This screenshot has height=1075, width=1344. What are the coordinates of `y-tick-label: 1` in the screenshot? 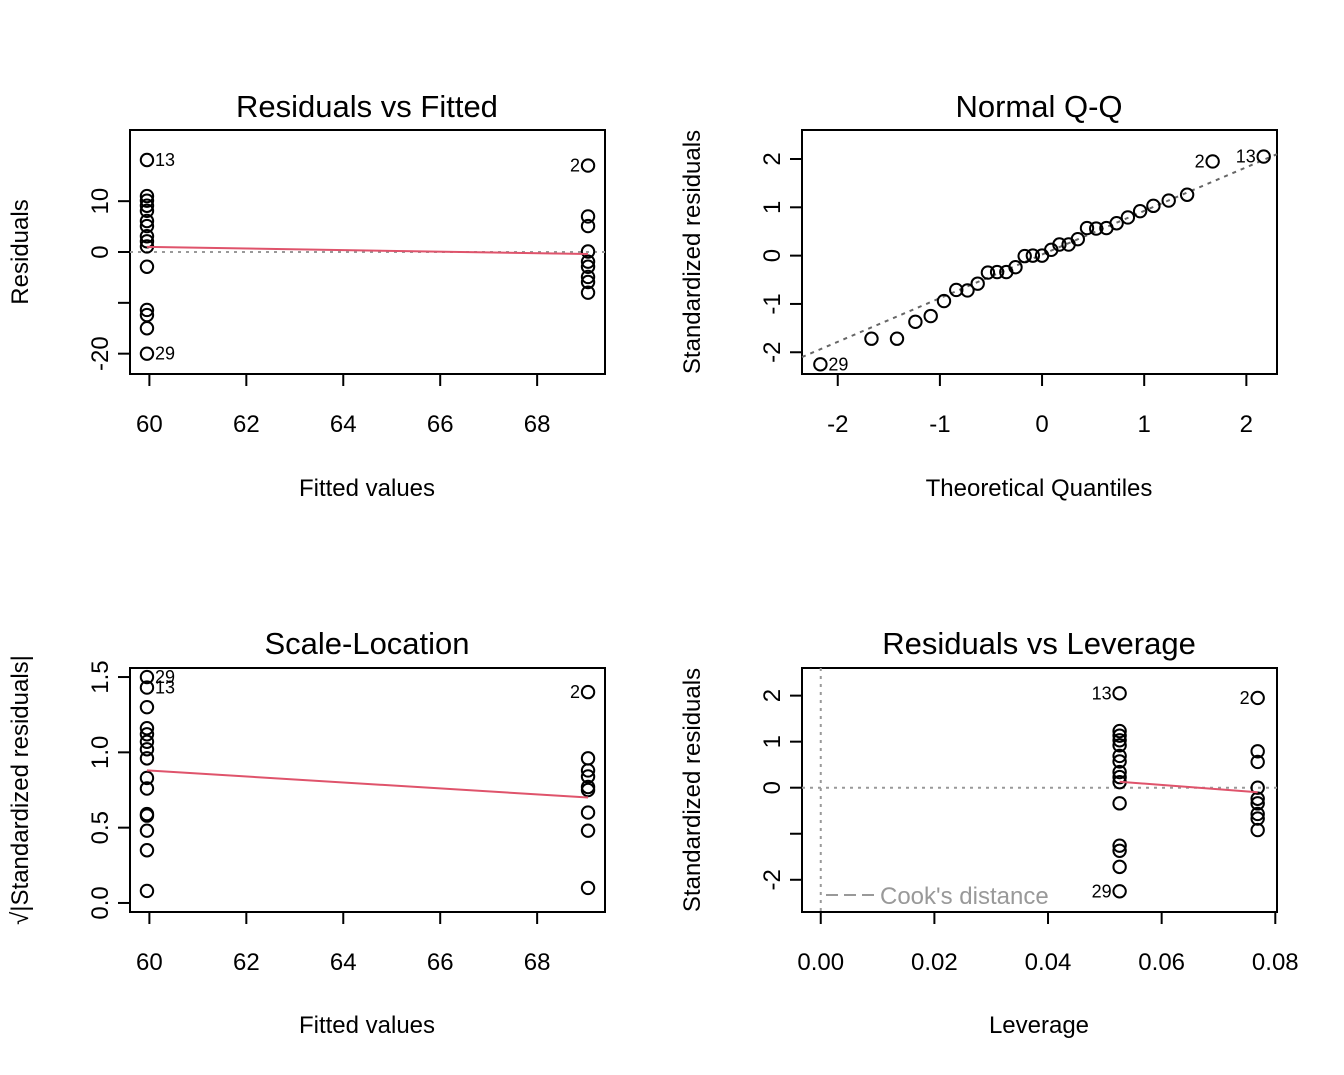 It's located at (772, 741).